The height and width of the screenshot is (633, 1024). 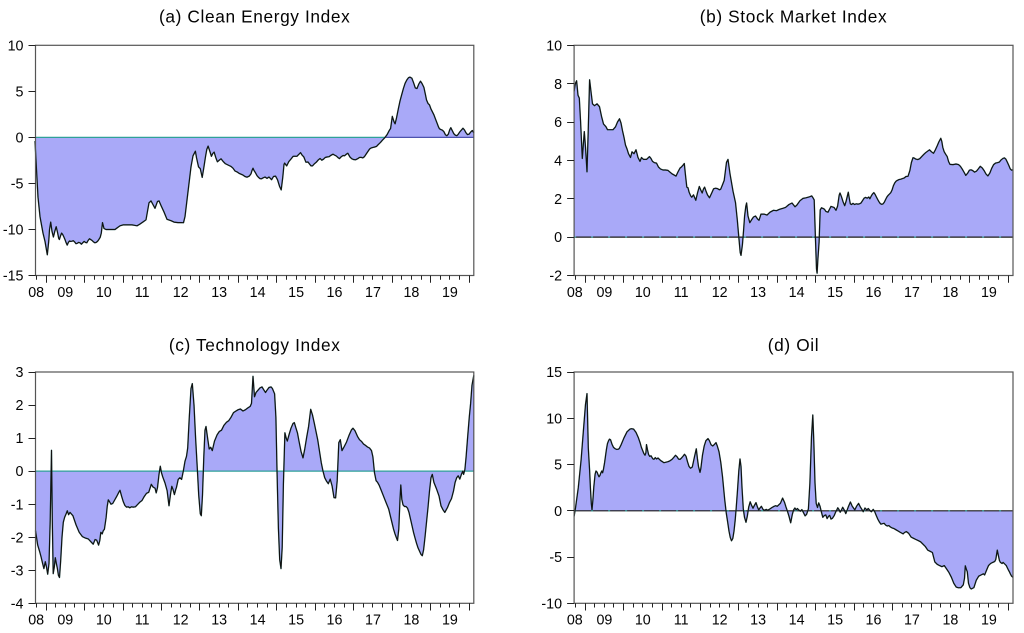 I want to click on svg-text: (b) Stock Market Index, so click(x=793, y=16).